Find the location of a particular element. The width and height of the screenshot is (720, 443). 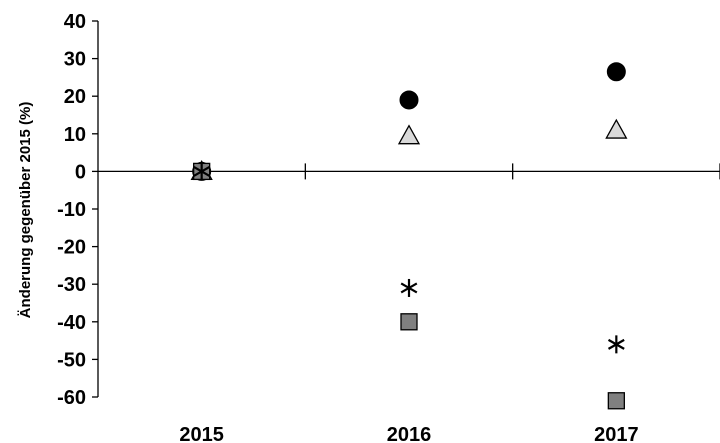

y-tick-label: -50 is located at coordinates (71, 360).